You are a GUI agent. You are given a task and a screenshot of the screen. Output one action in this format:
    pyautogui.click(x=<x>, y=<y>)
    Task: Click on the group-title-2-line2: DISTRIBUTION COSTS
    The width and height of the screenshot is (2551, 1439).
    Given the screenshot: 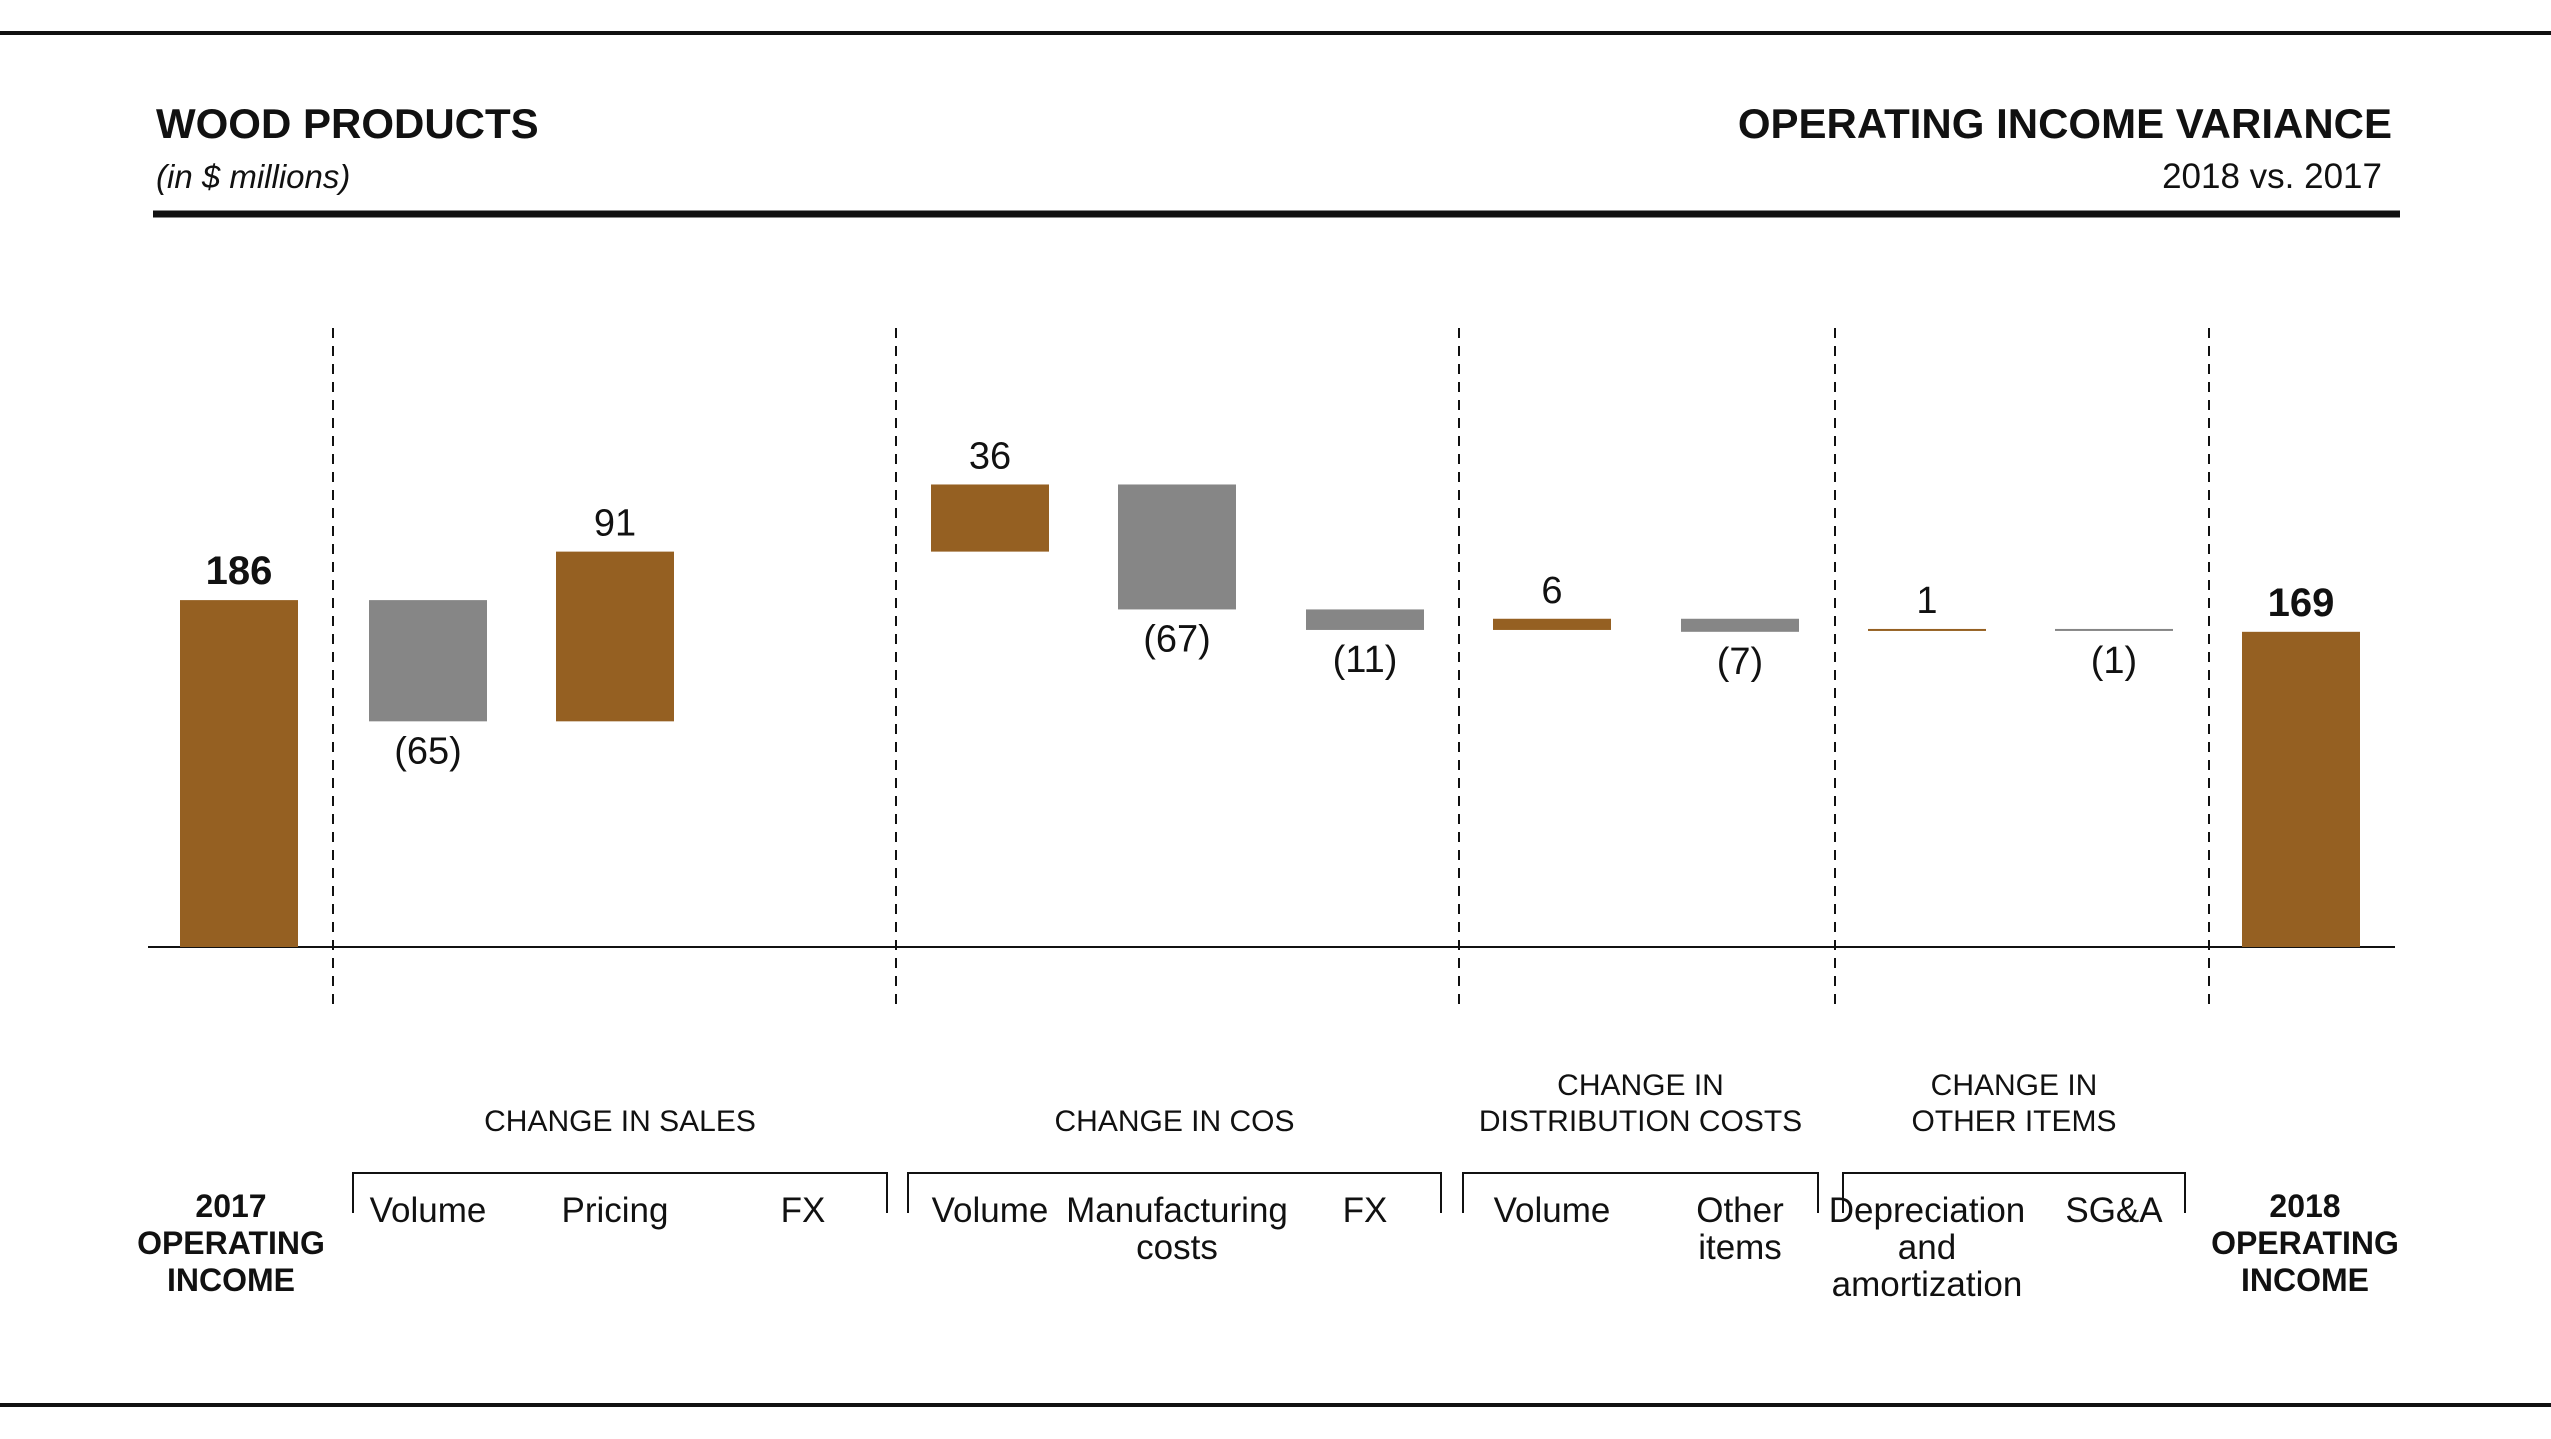 What is the action you would take?
    pyautogui.click(x=1640, y=1121)
    